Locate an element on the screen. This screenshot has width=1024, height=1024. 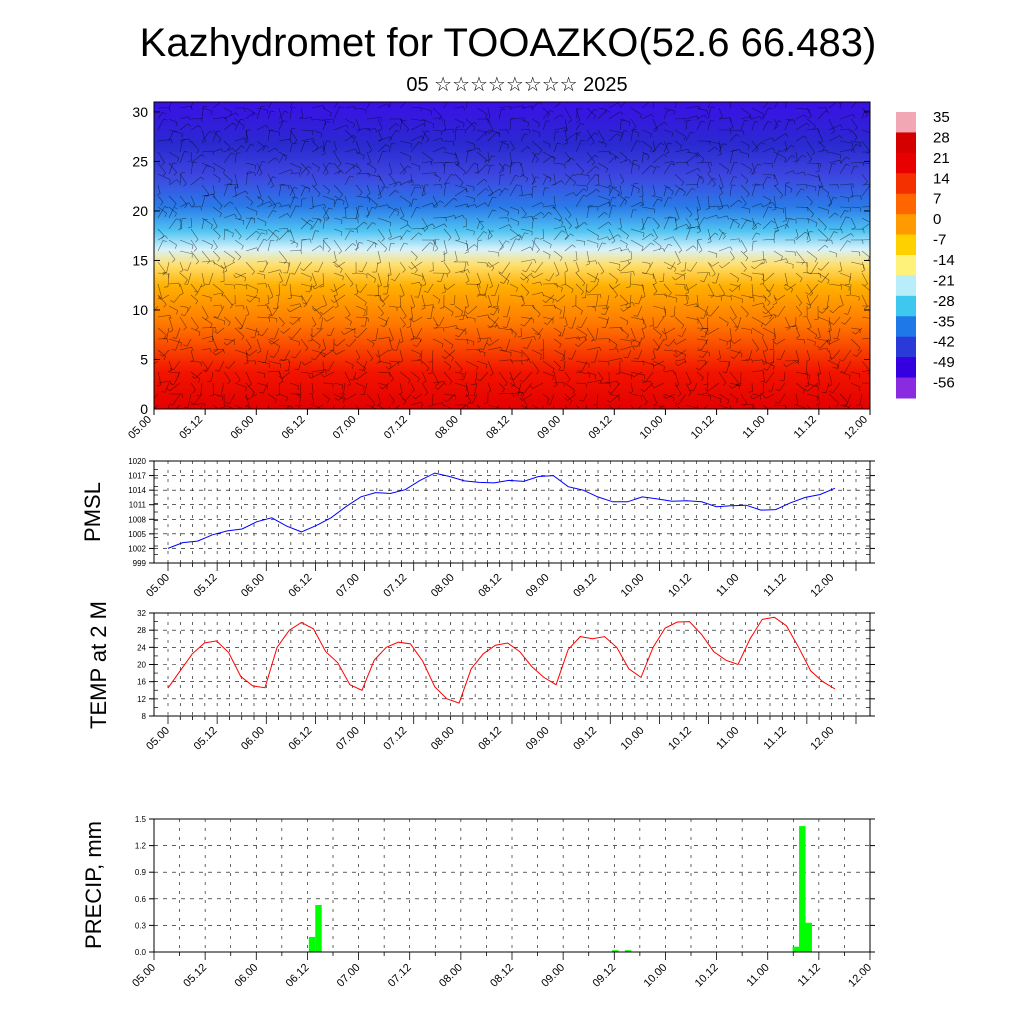
pmsl-x-tick-label: 10.00 is located at coordinates (633, 586).